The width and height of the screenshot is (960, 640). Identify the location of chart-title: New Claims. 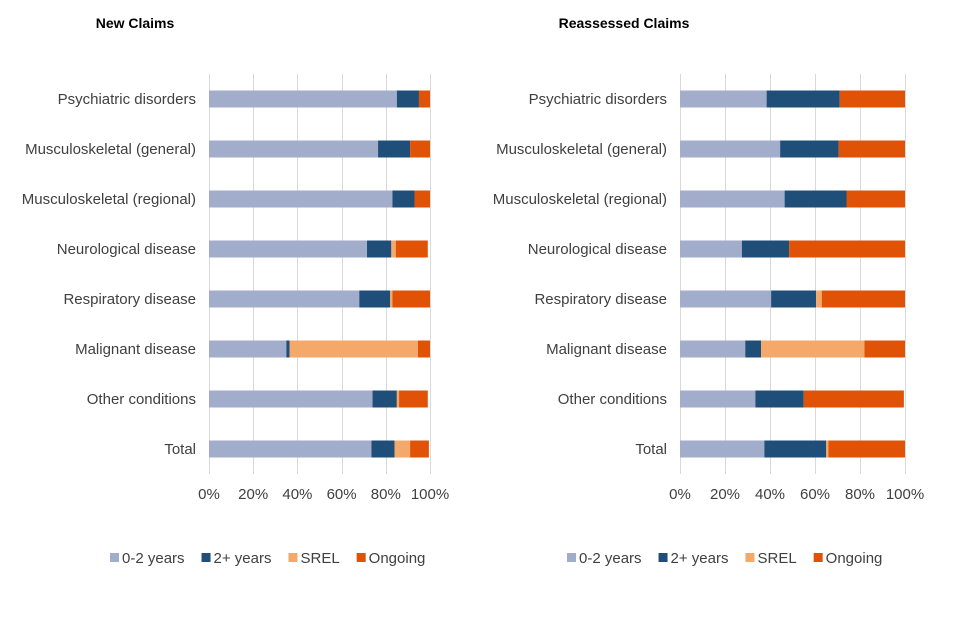
(135, 23).